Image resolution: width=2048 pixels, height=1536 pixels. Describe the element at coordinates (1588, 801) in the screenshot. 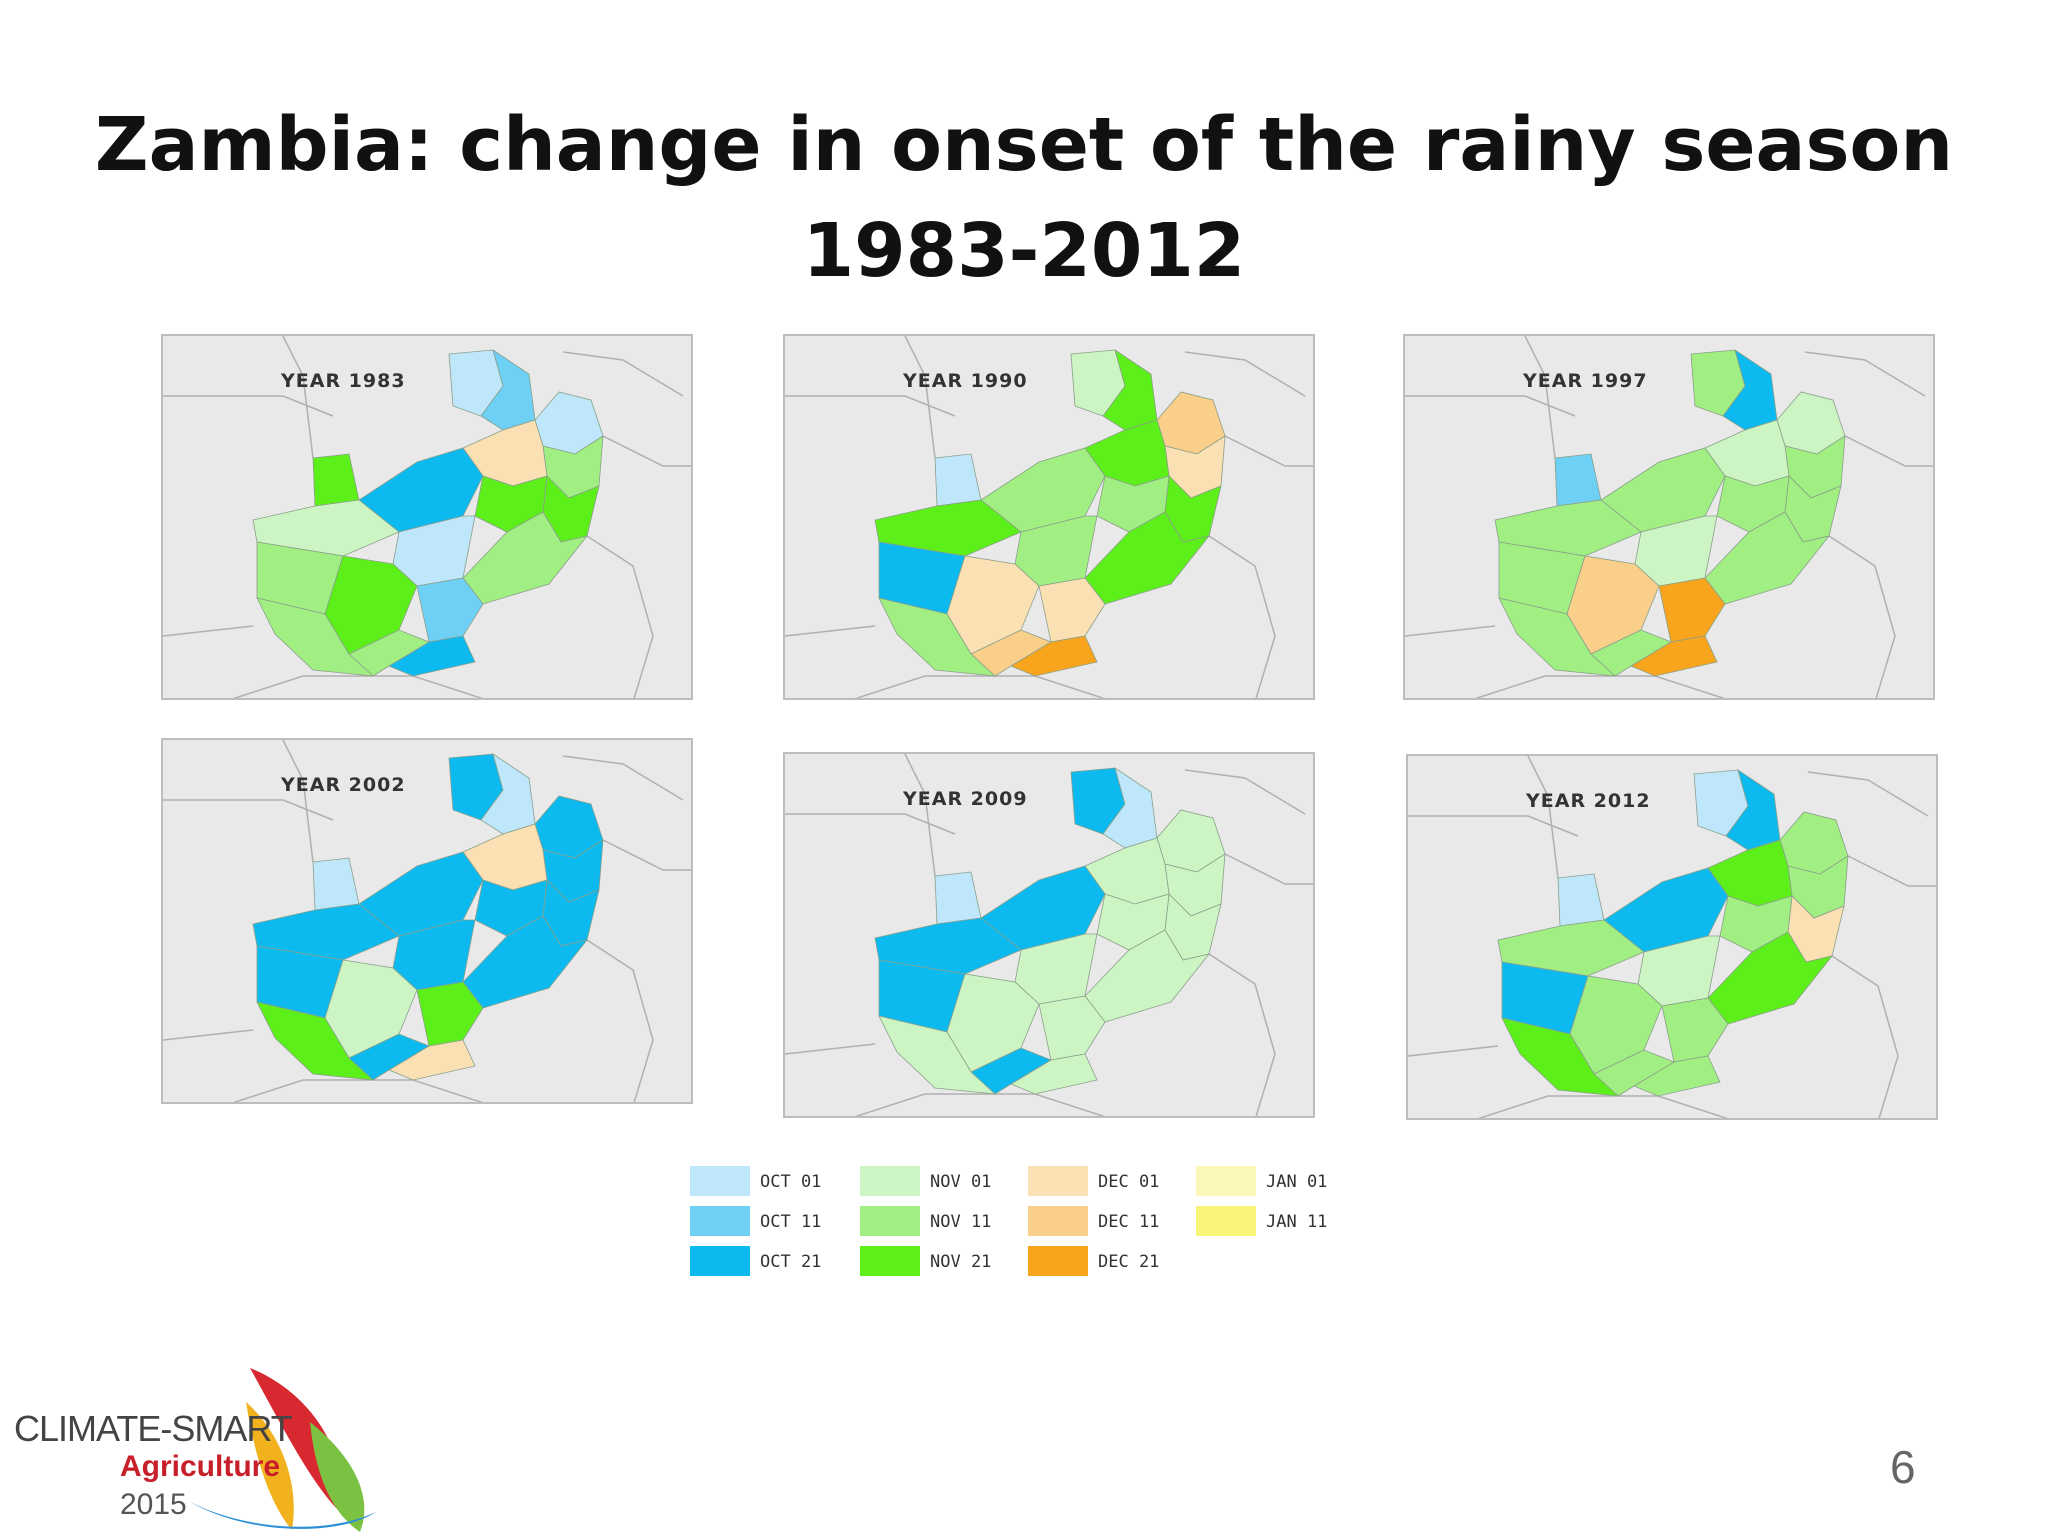

I see `map-year-label: YEAR 2012` at that location.